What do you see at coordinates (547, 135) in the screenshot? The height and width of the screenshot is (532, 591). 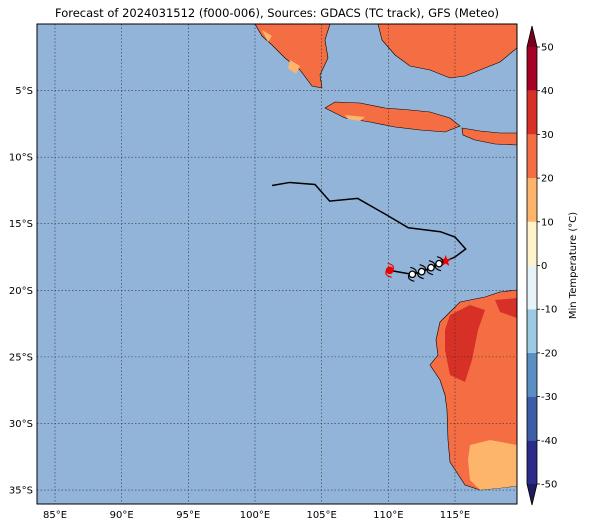 I see `colorbar-tick-label: 30` at bounding box center [547, 135].